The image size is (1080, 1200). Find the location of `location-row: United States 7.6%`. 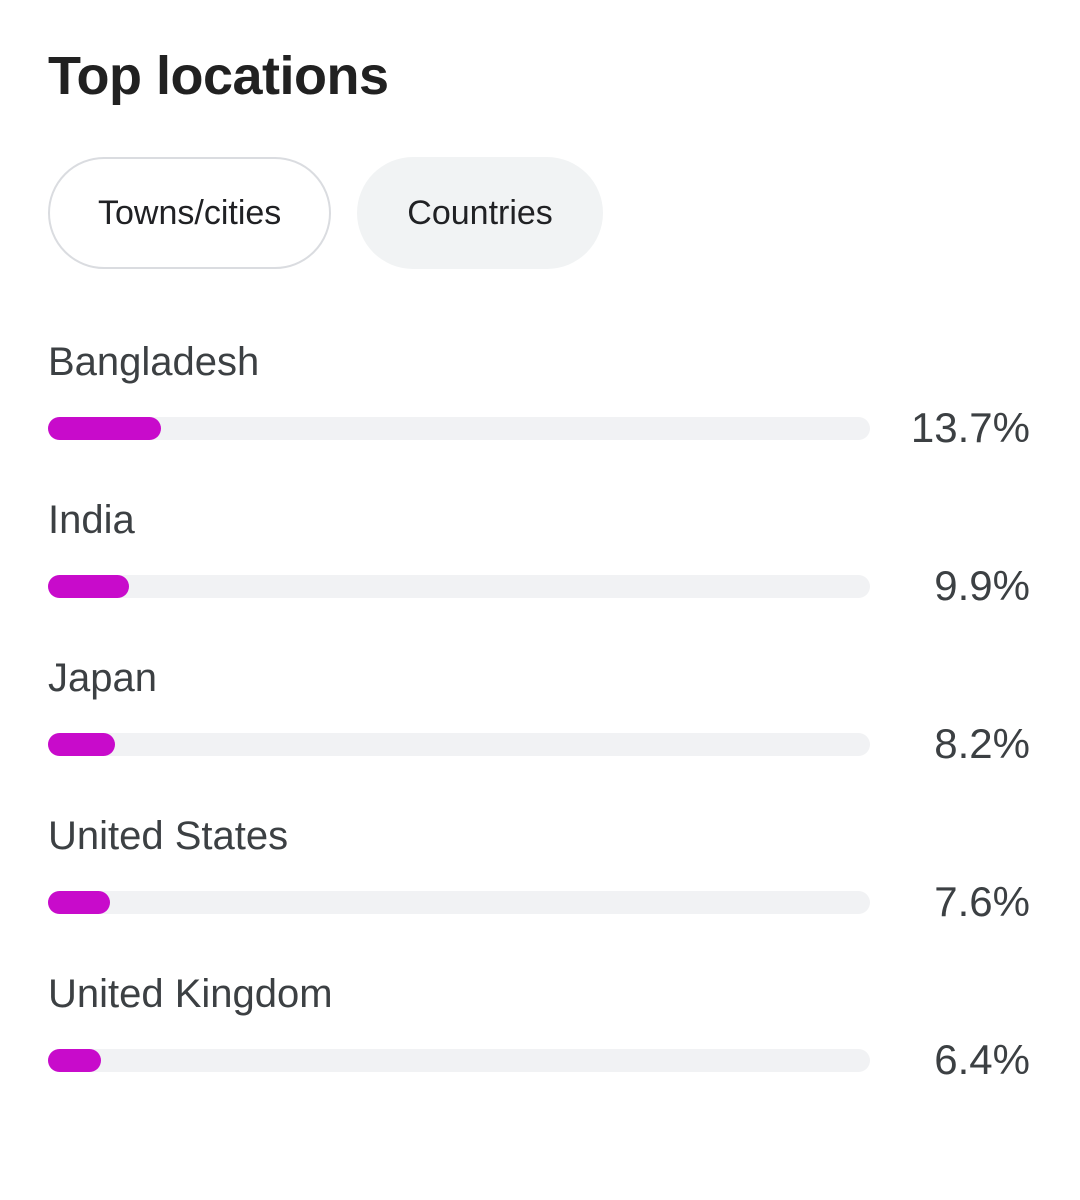

location-row: United States 7.6% is located at coordinates (539, 869).